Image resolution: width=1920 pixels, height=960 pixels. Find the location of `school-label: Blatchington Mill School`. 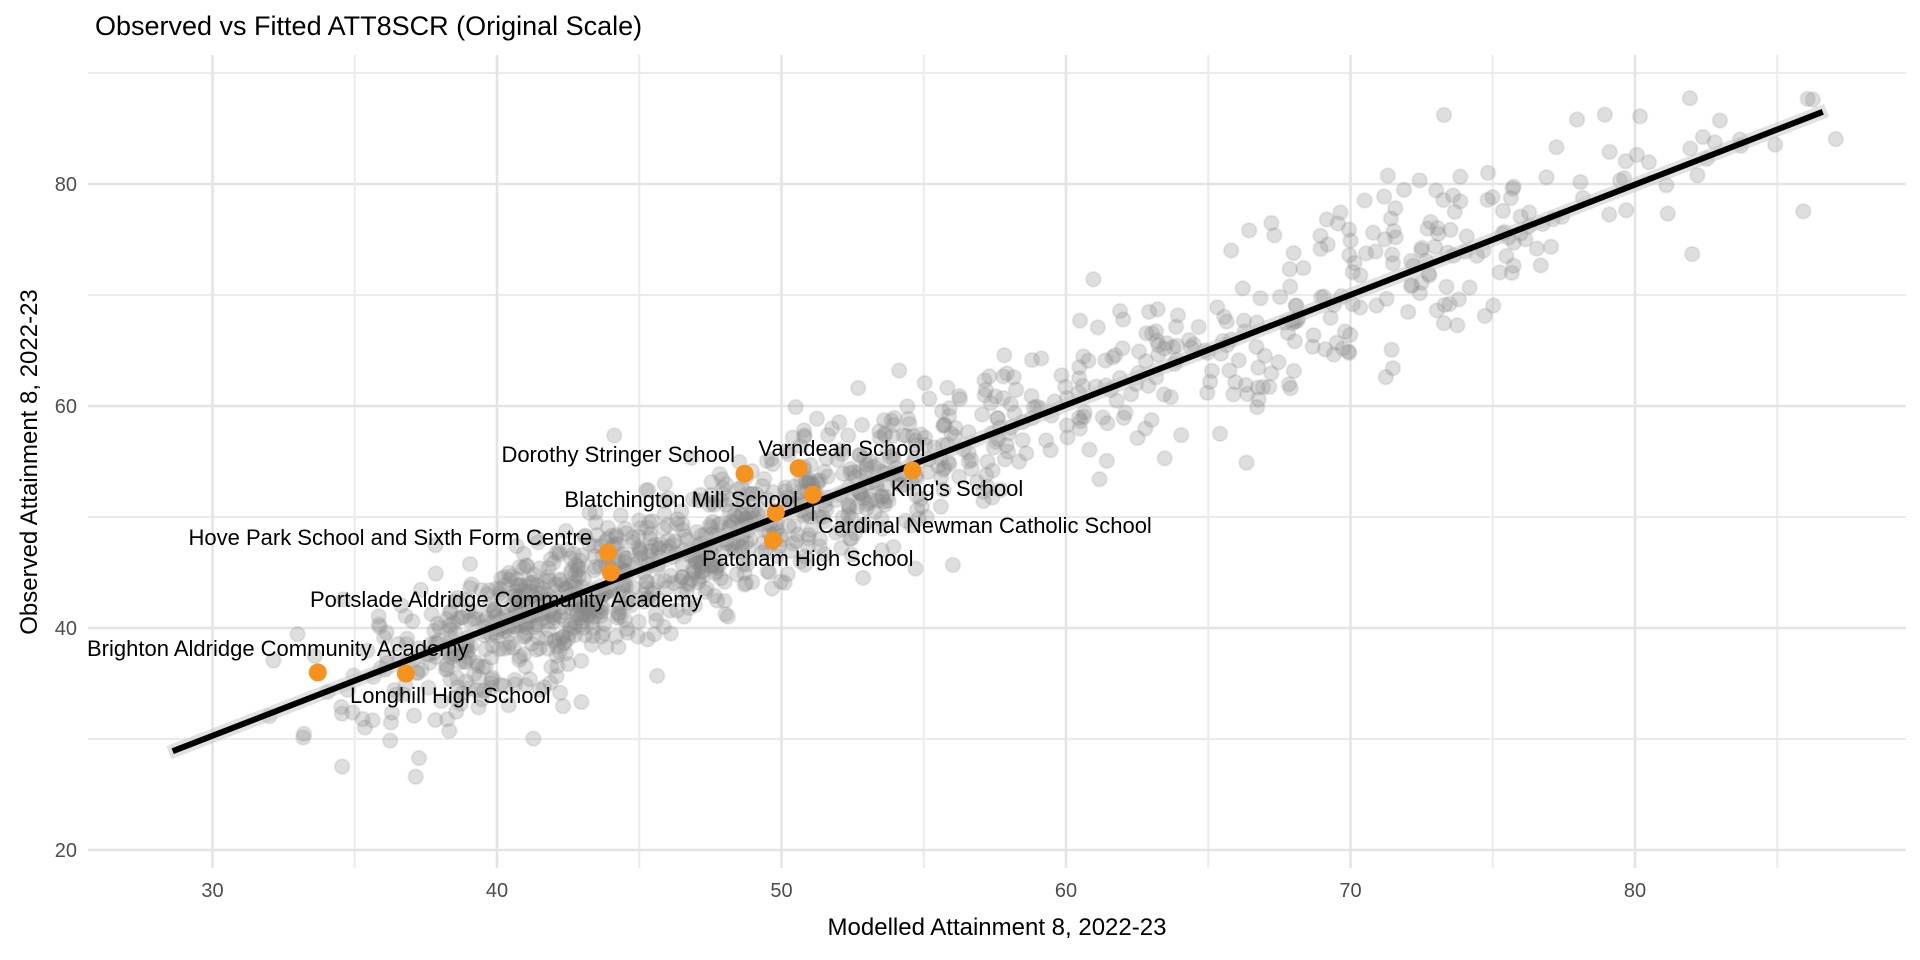

school-label: Blatchington Mill School is located at coordinates (681, 499).